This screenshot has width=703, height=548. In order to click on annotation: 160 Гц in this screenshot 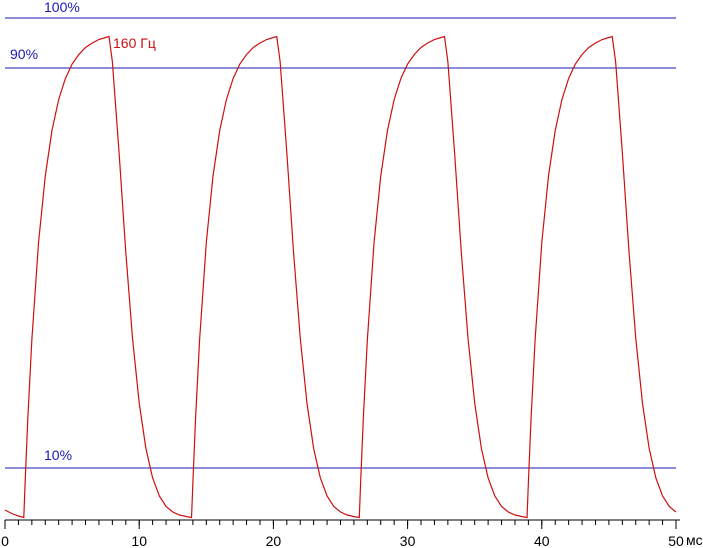, I will do `click(134, 43)`.